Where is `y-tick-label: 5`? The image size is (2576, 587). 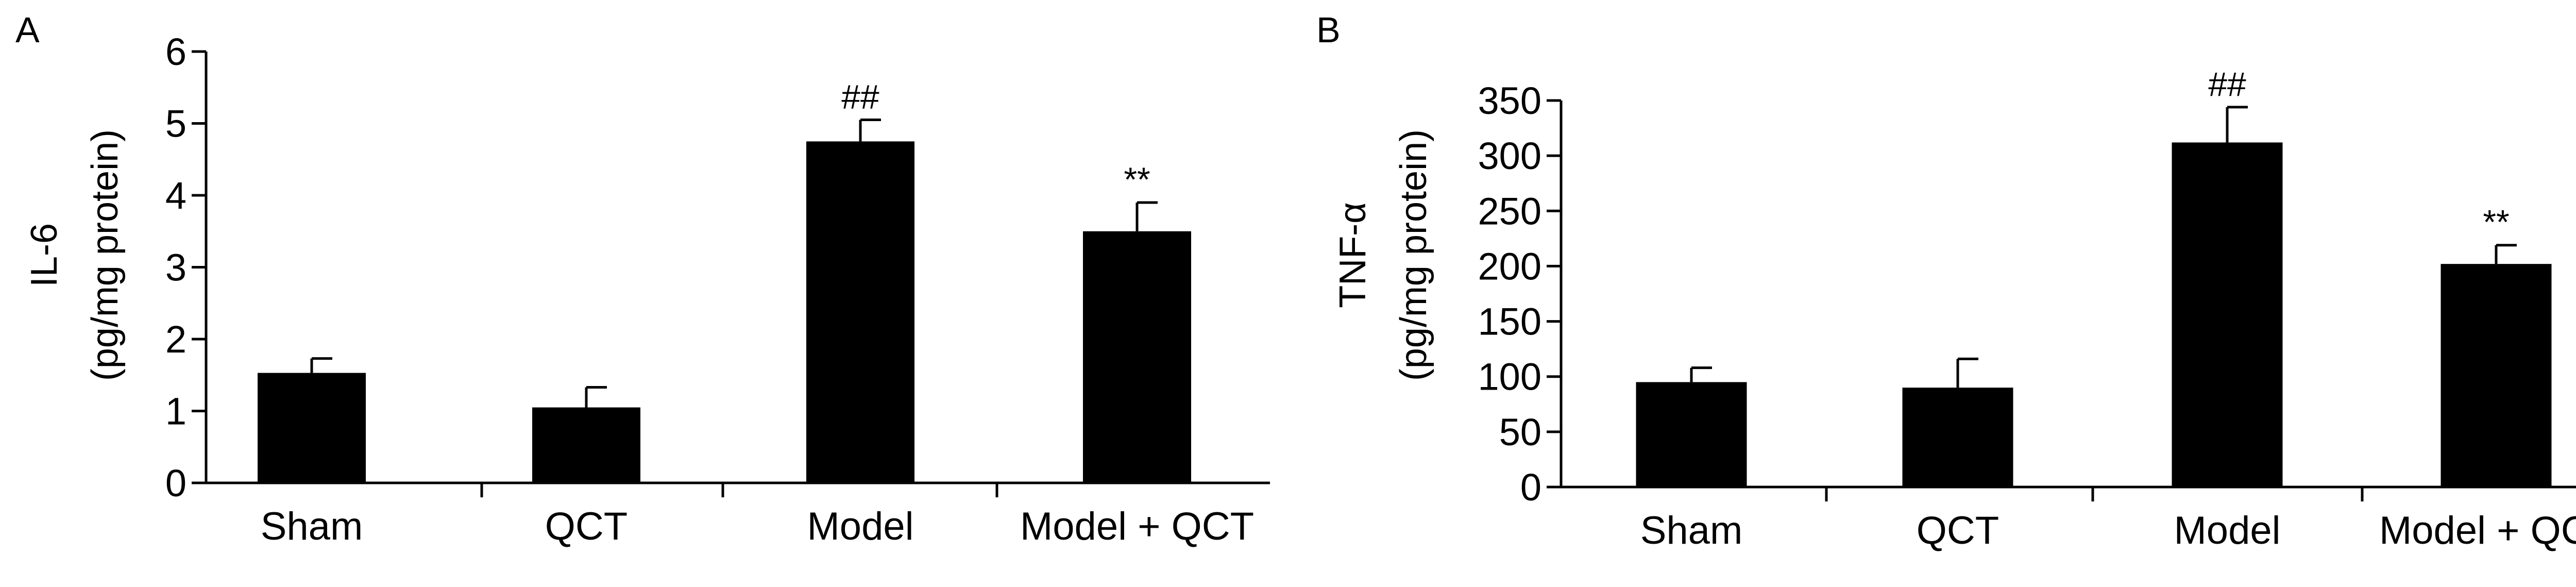
y-tick-label: 5 is located at coordinates (176, 124).